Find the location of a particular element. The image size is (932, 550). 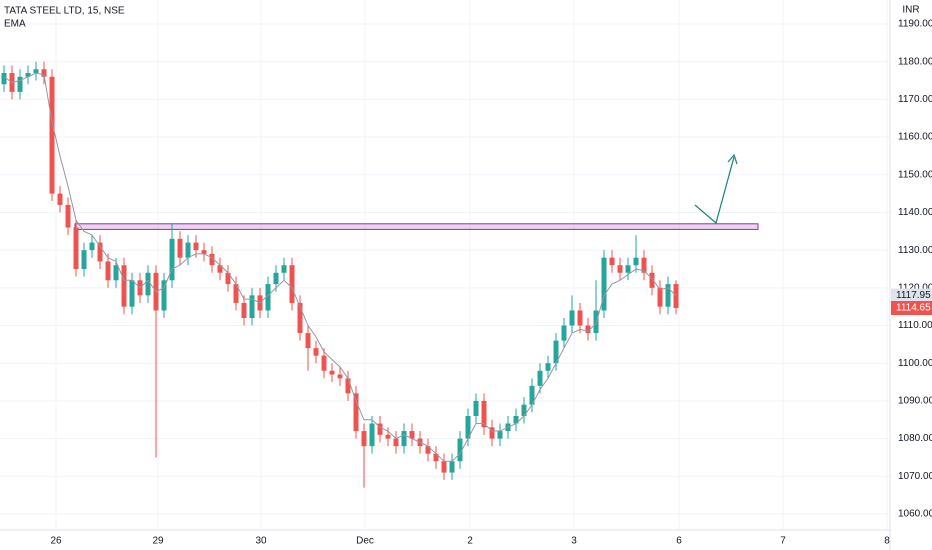

y-tick-label: 1130.00 is located at coordinates (915, 250).